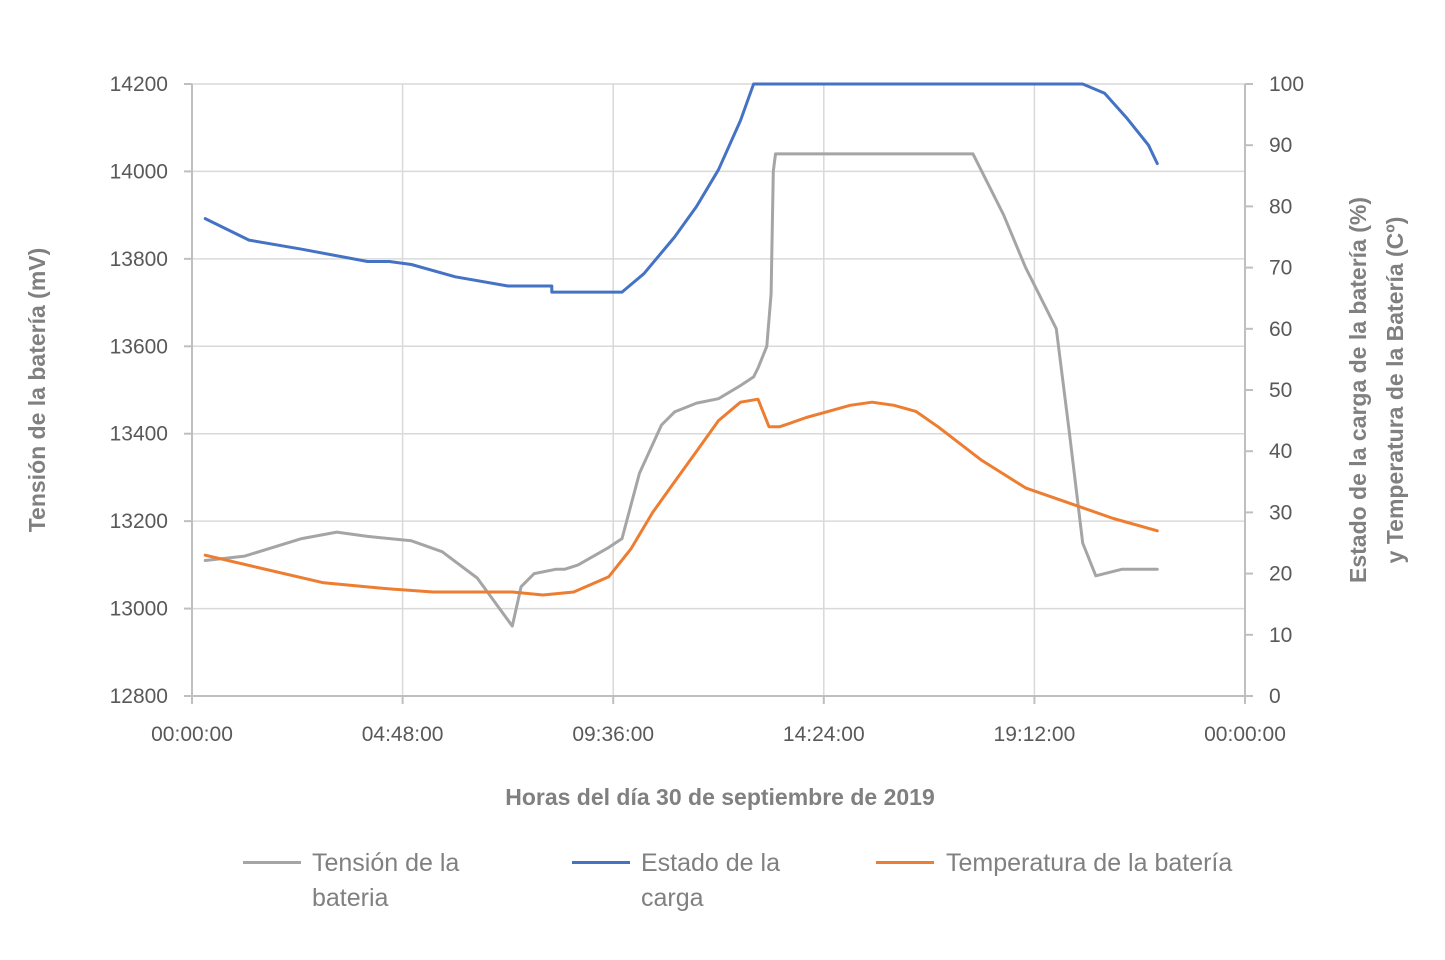 The width and height of the screenshot is (1445, 960). Describe the element at coordinates (1035, 734) in the screenshot. I see `x-tick-label: 19:12:00` at that location.